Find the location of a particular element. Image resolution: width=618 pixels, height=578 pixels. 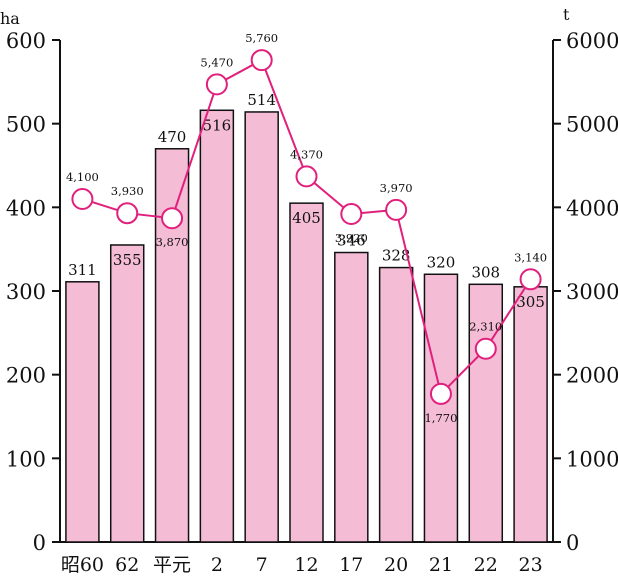

left-axis-ticks: 0 100 200 300 400 500 600 is located at coordinates (33, 292).